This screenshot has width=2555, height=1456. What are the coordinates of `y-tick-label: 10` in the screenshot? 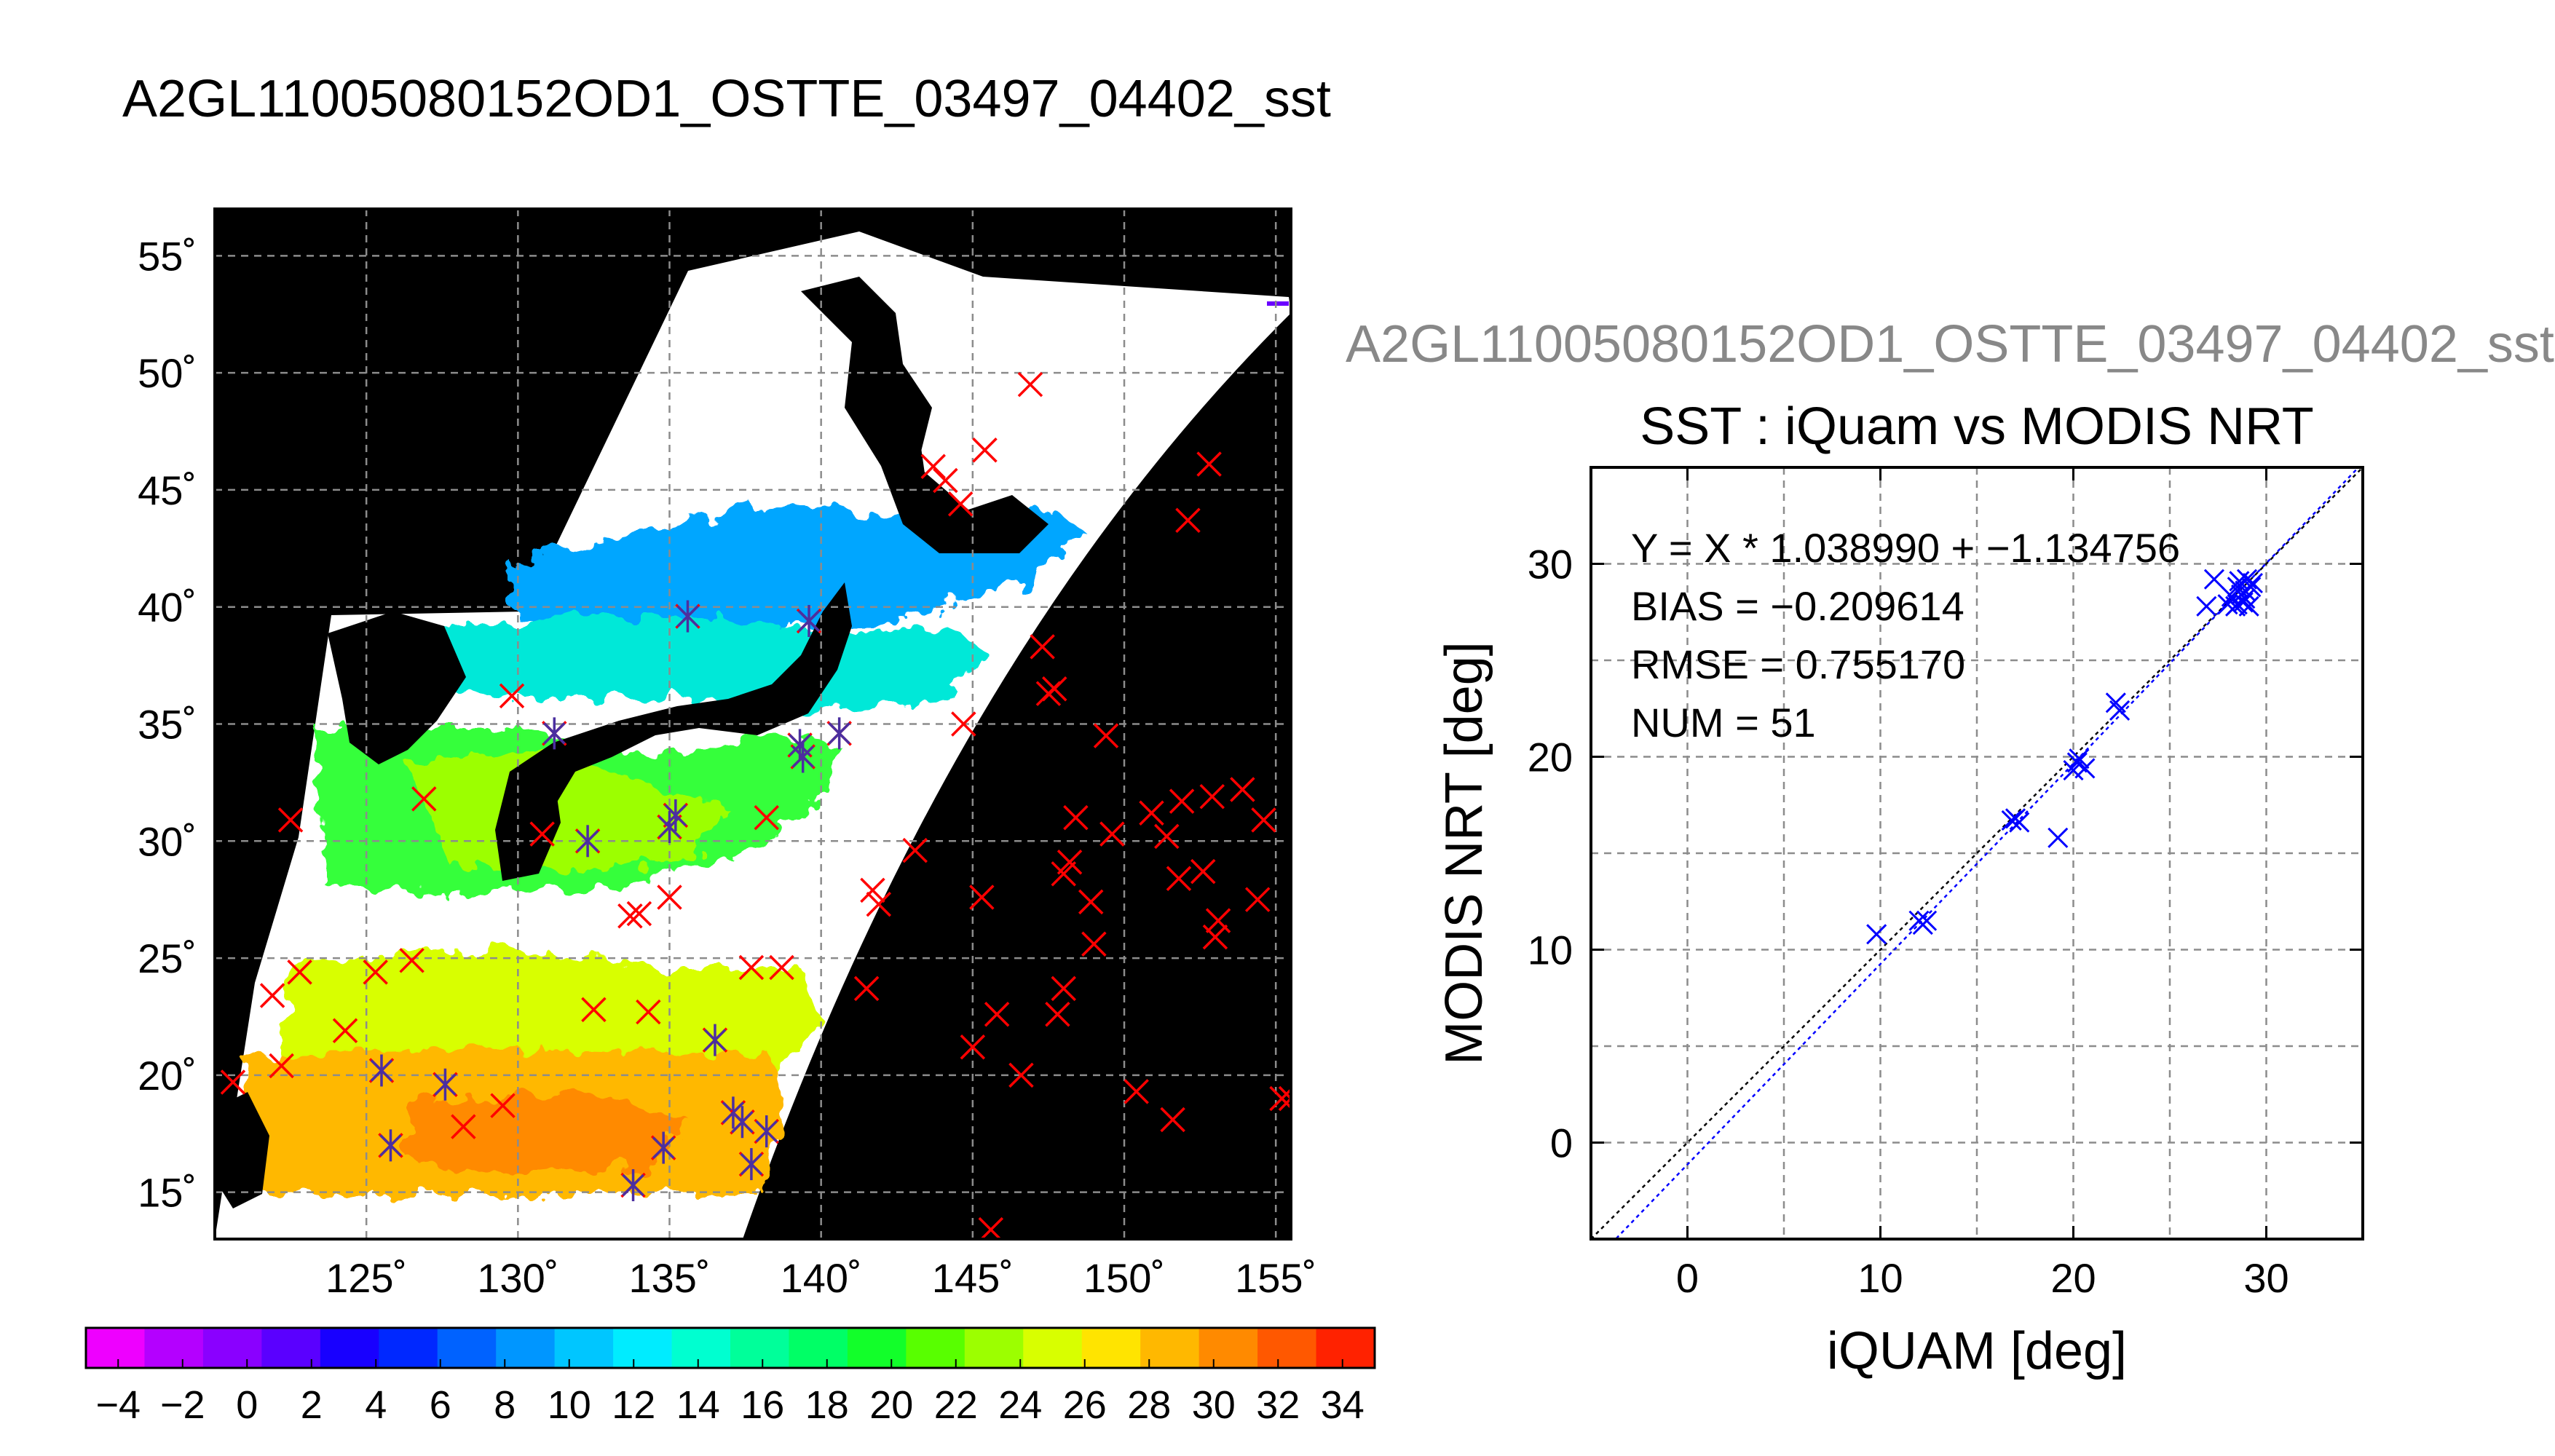 It's located at (1550, 950).